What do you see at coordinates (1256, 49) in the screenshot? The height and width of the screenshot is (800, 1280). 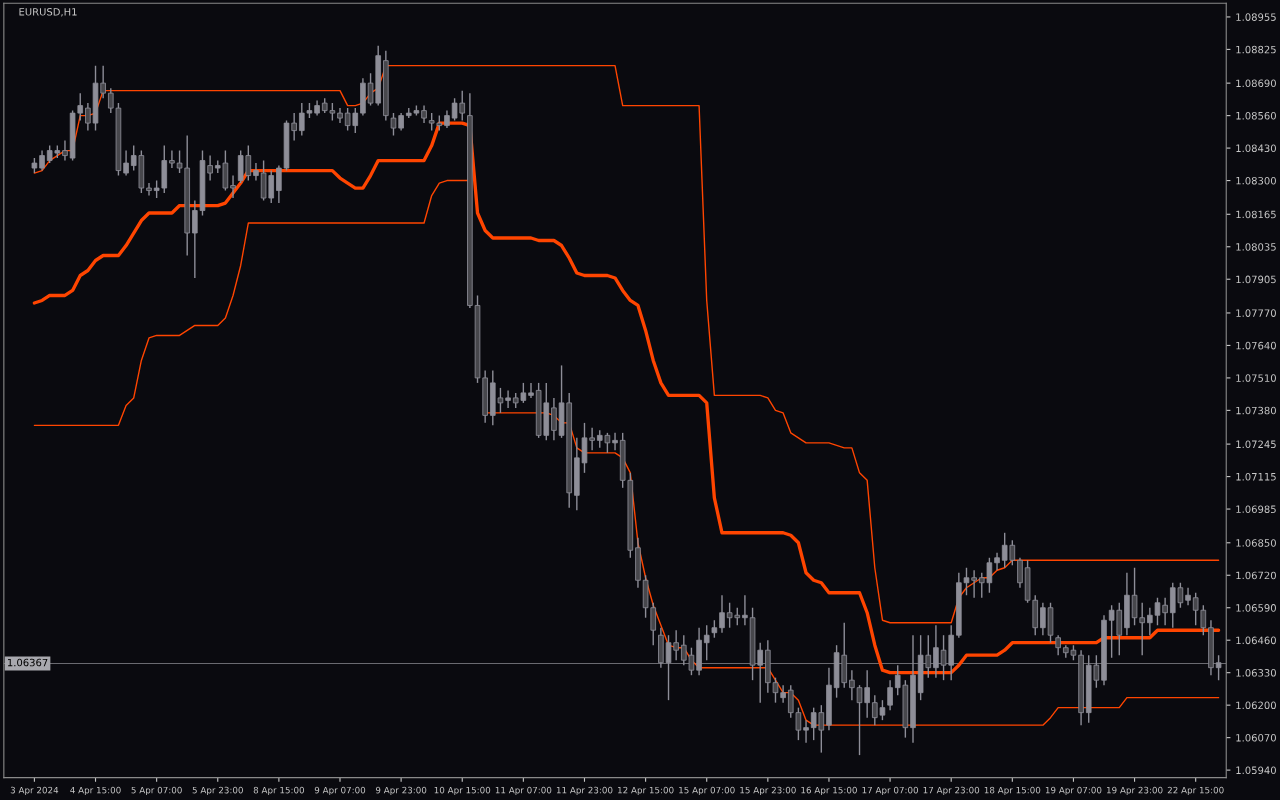 I see `y-tick-label: 1.08825` at bounding box center [1256, 49].